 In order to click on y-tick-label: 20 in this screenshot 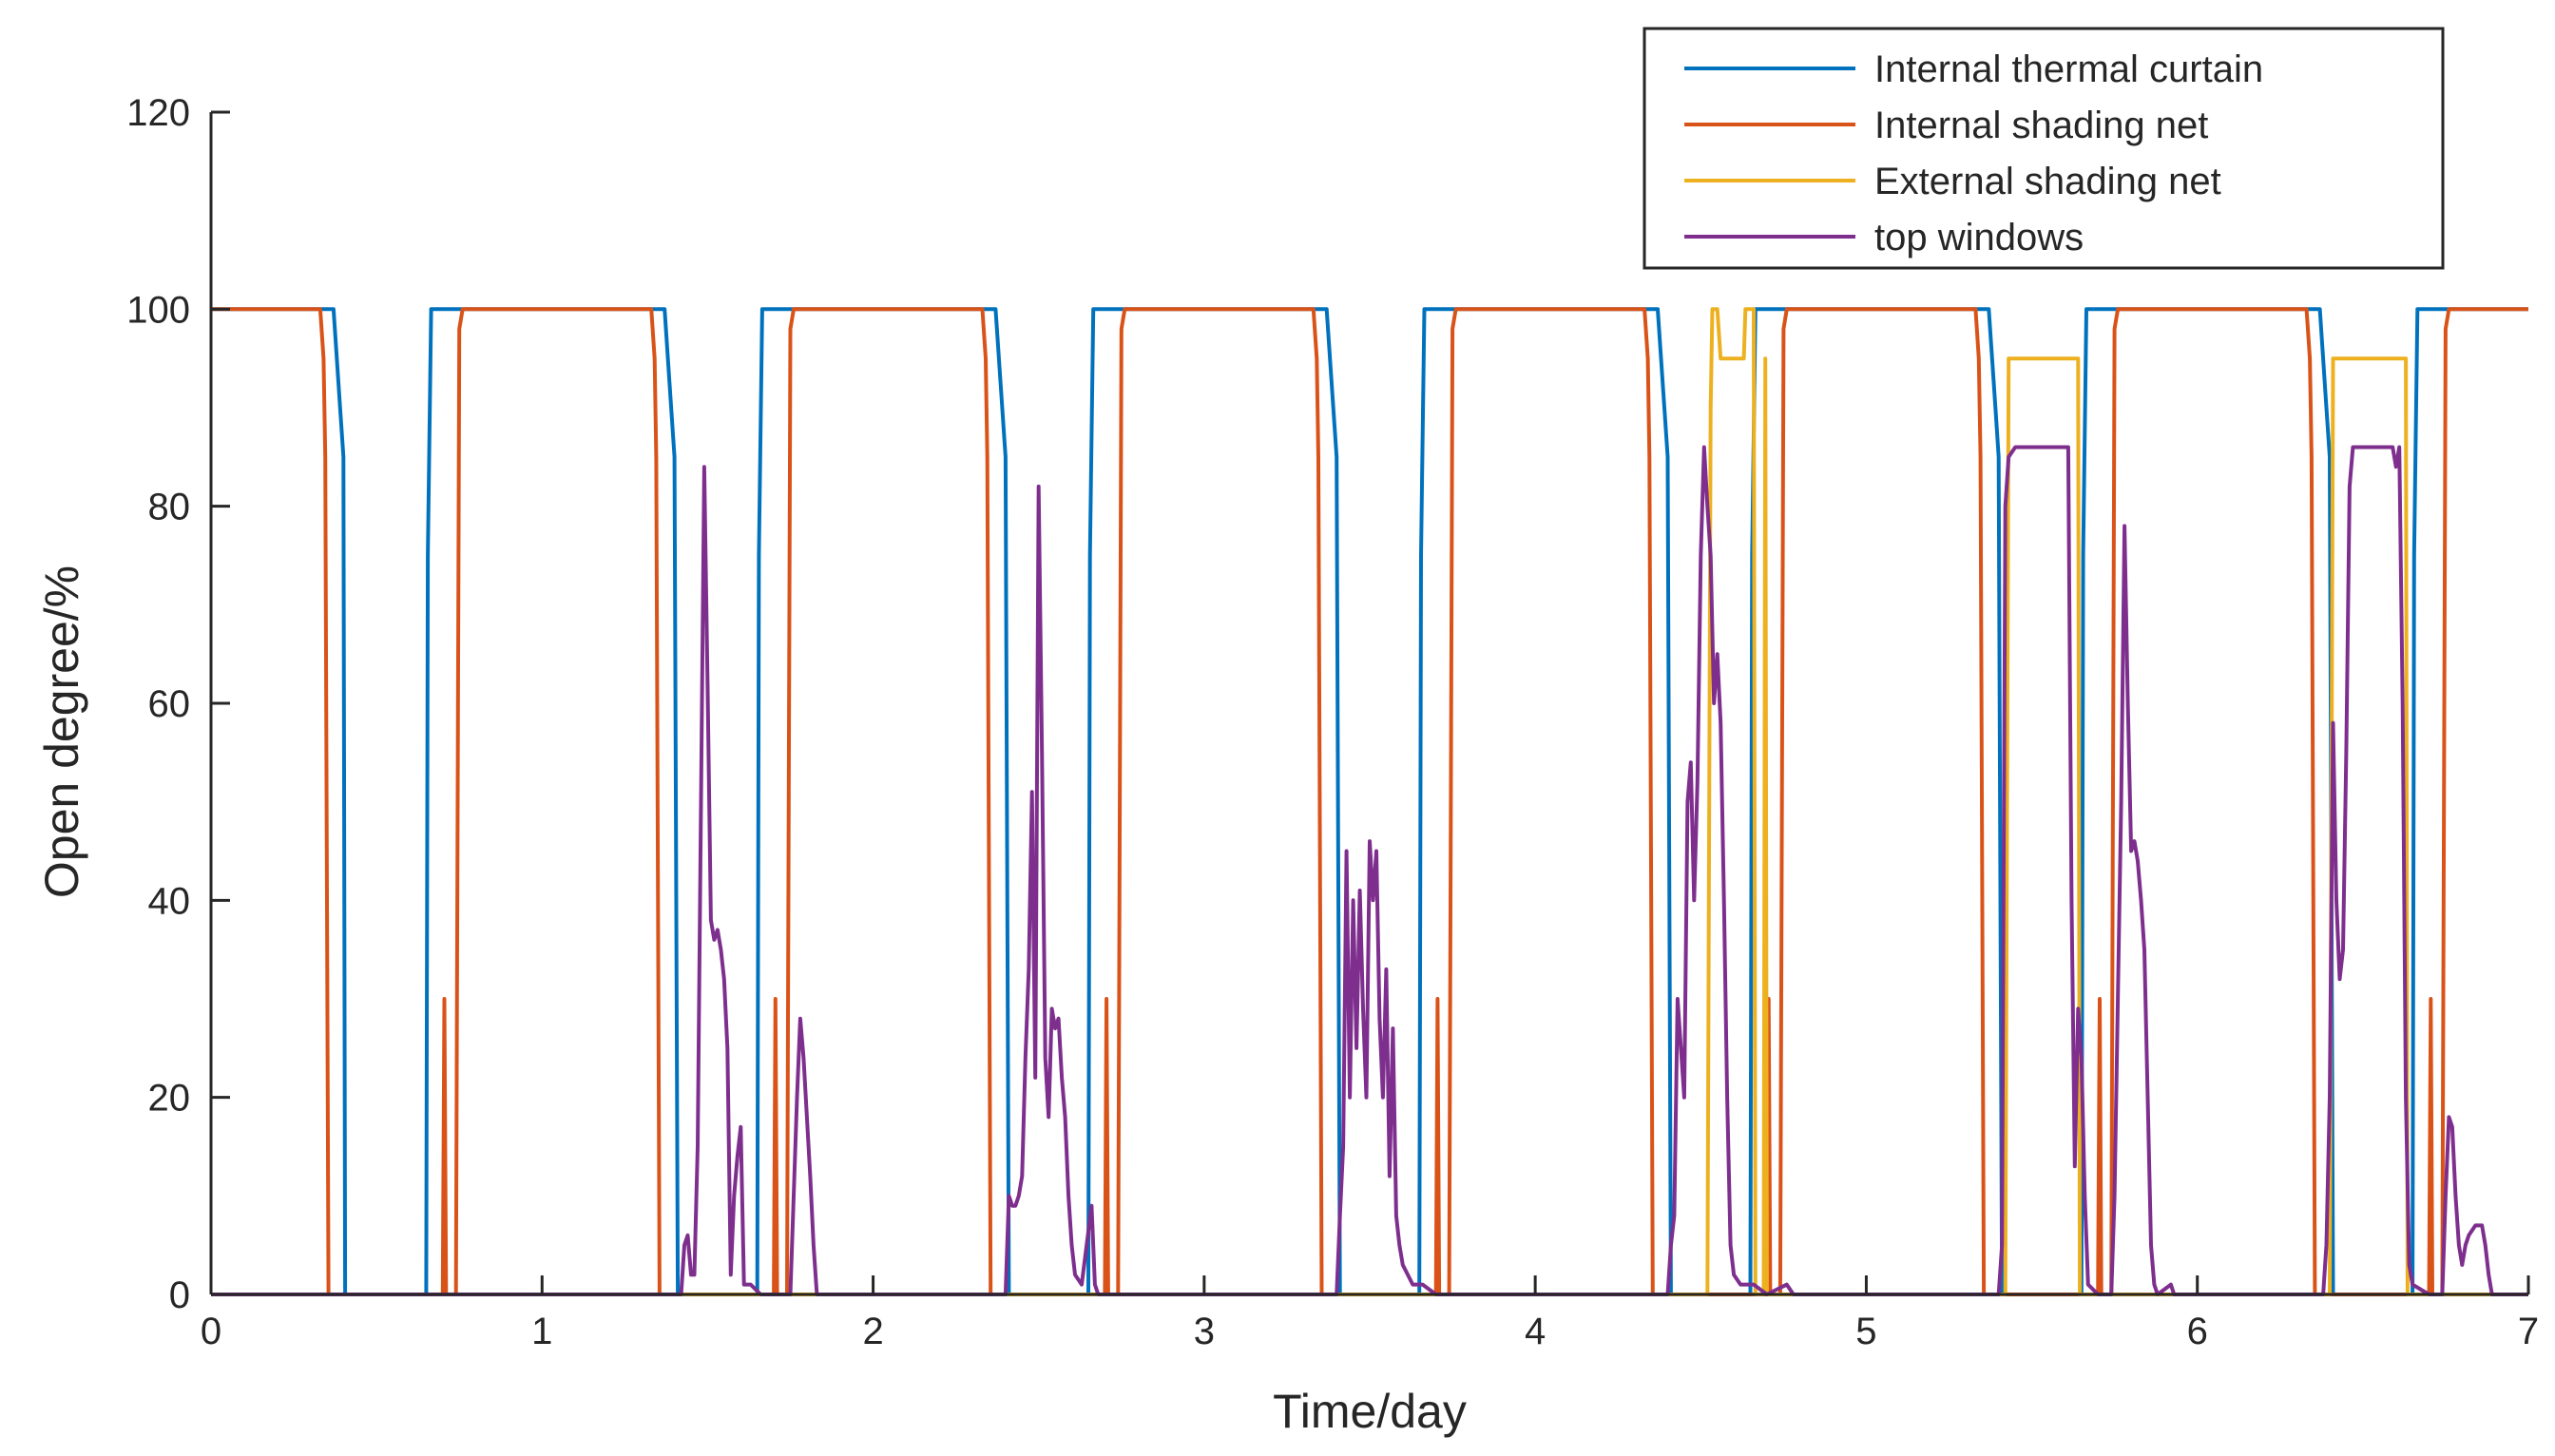, I will do `click(169, 1099)`.